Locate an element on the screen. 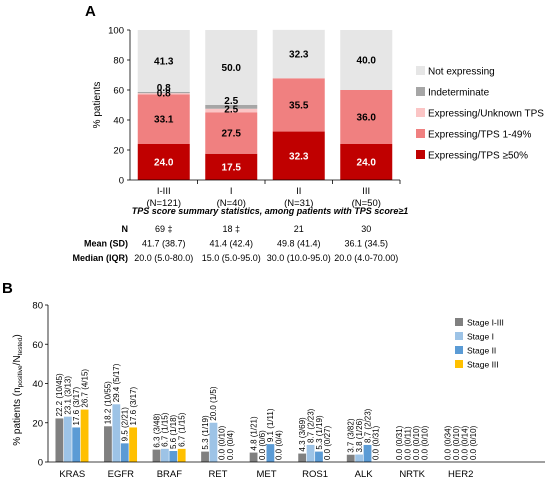 The height and width of the screenshot is (484, 550). segment-label: 40.0 is located at coordinates (367, 61).